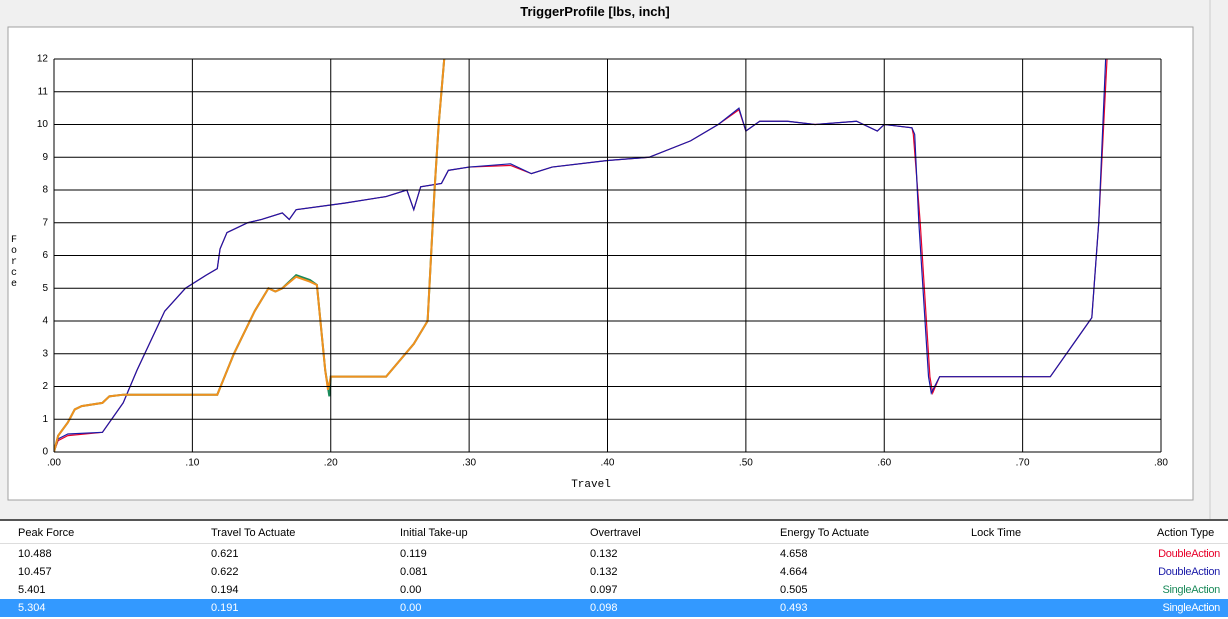 The image size is (1228, 619). I want to click on column-header: Overtravel, so click(615, 533).